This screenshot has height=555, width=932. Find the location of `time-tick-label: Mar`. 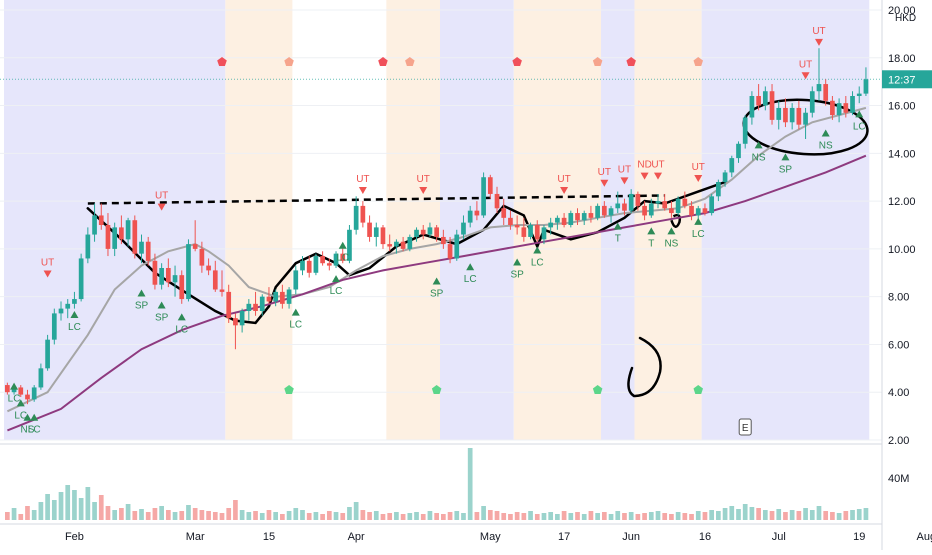

time-tick-label: Mar is located at coordinates (195, 537).